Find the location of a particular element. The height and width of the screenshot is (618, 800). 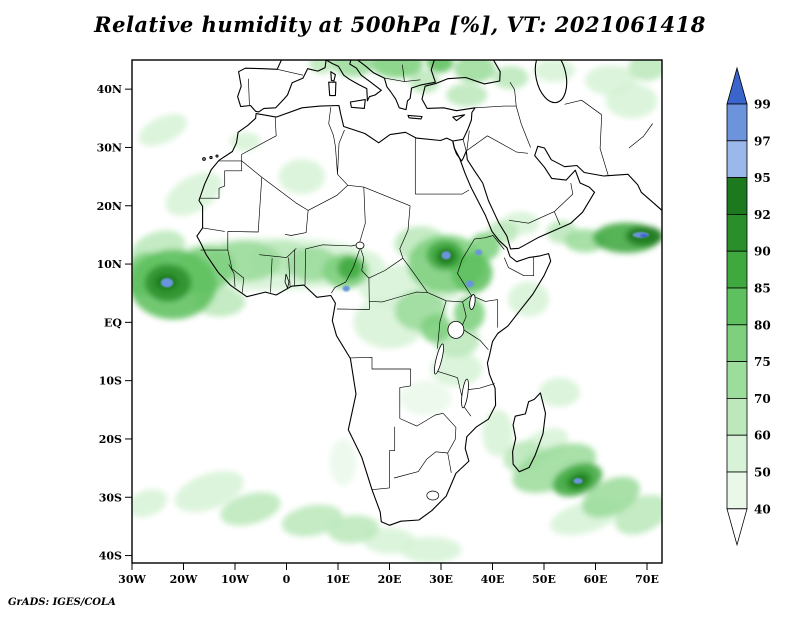

grads-attribution: GrADS: IGES/COLA is located at coordinates (62, 602).